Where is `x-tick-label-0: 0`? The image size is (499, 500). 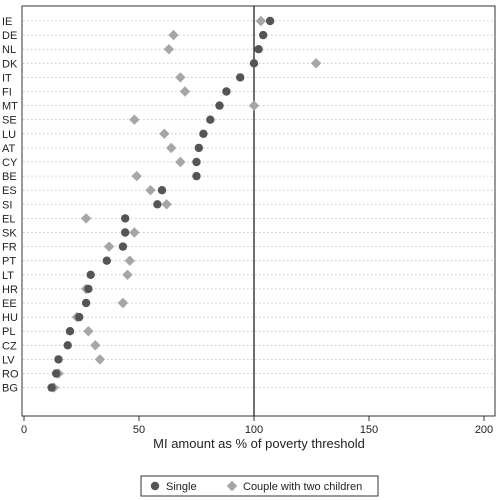
x-tick-label-0: 0 is located at coordinates (24, 430).